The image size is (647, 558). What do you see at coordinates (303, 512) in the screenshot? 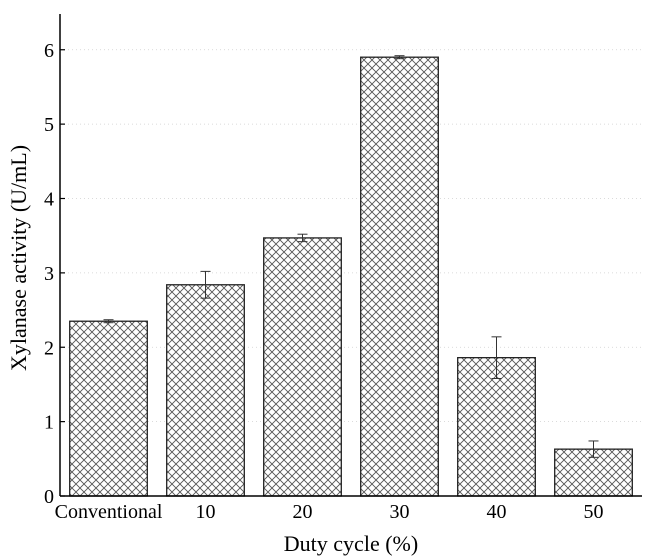
I see `x-tick-label: 20` at bounding box center [303, 512].